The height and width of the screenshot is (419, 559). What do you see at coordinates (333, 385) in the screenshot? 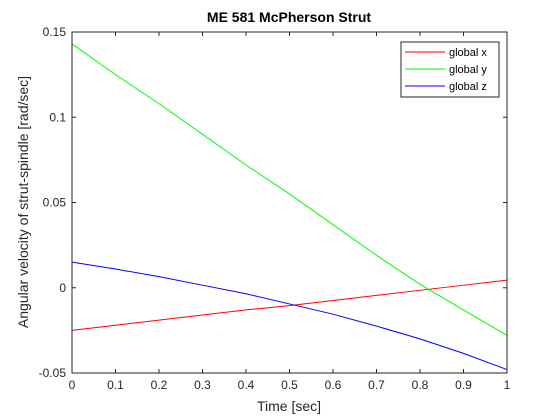
I see `x-tick-label: 0.6` at bounding box center [333, 385].